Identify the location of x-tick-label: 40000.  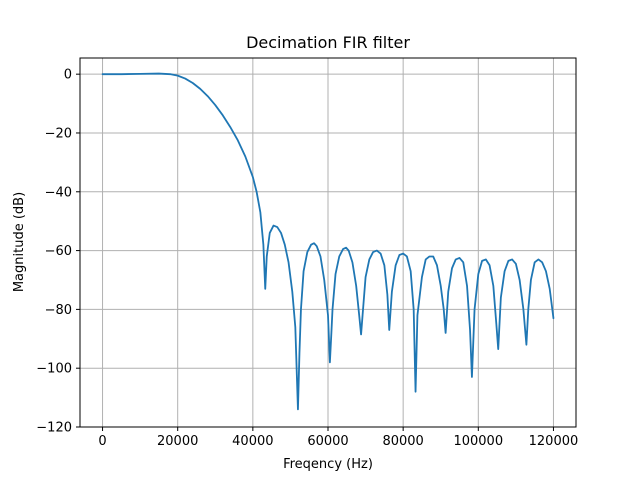
(252, 441).